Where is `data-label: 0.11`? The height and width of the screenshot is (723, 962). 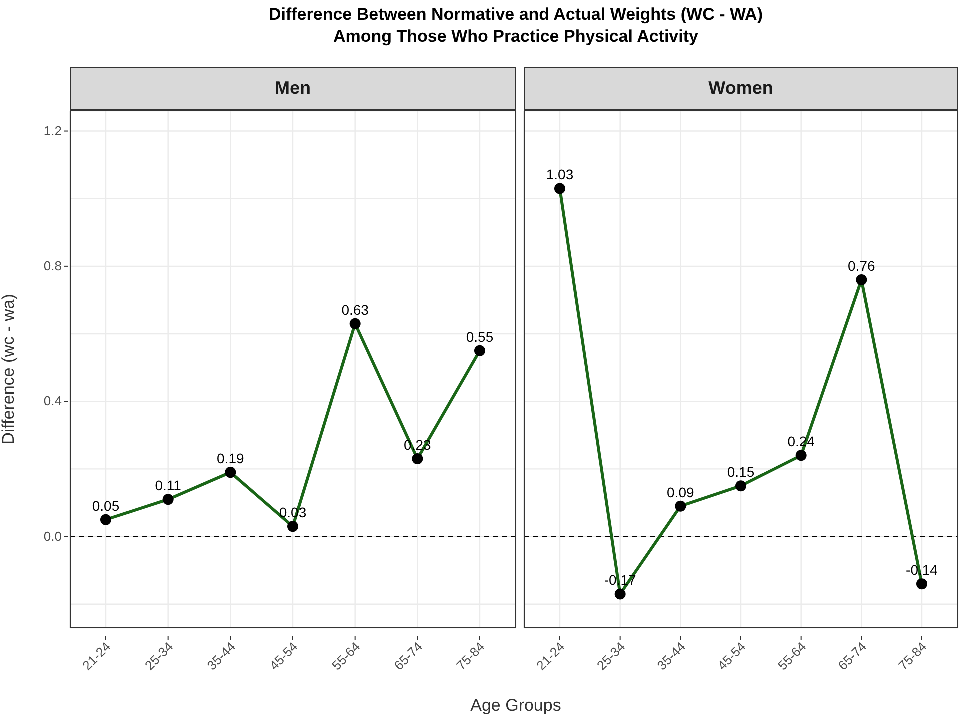
data-label: 0.11 is located at coordinates (168, 486).